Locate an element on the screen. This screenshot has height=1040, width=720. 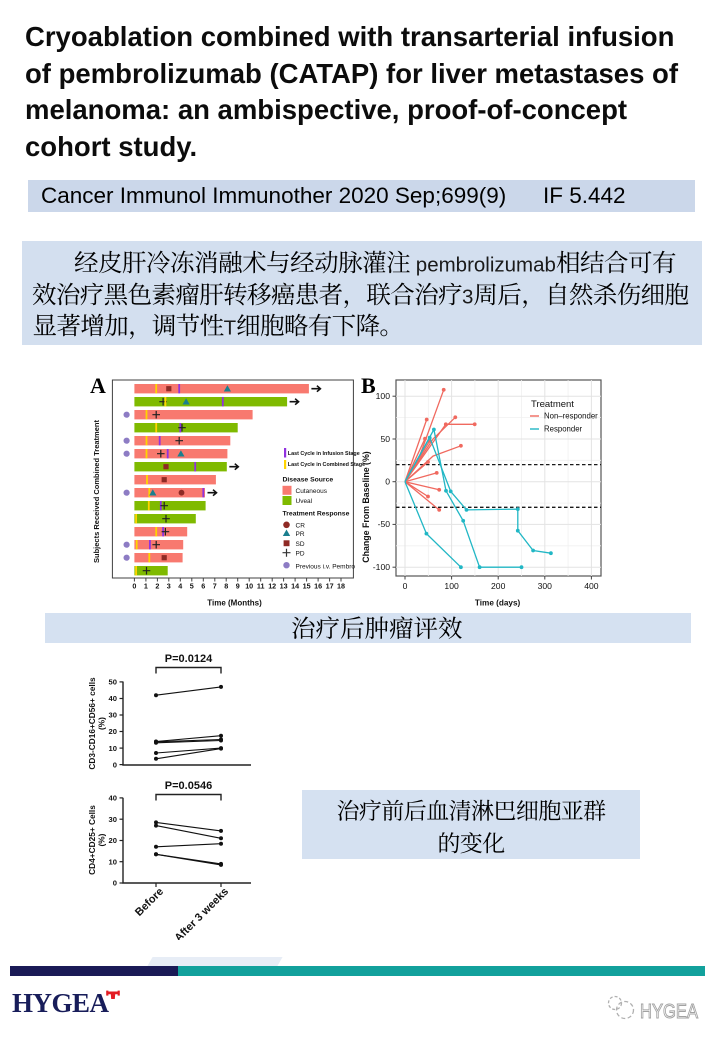
svg-text:Subjects Received Combined Tre: Subjects Received Combined Treatment is located at coordinates (96, 491).